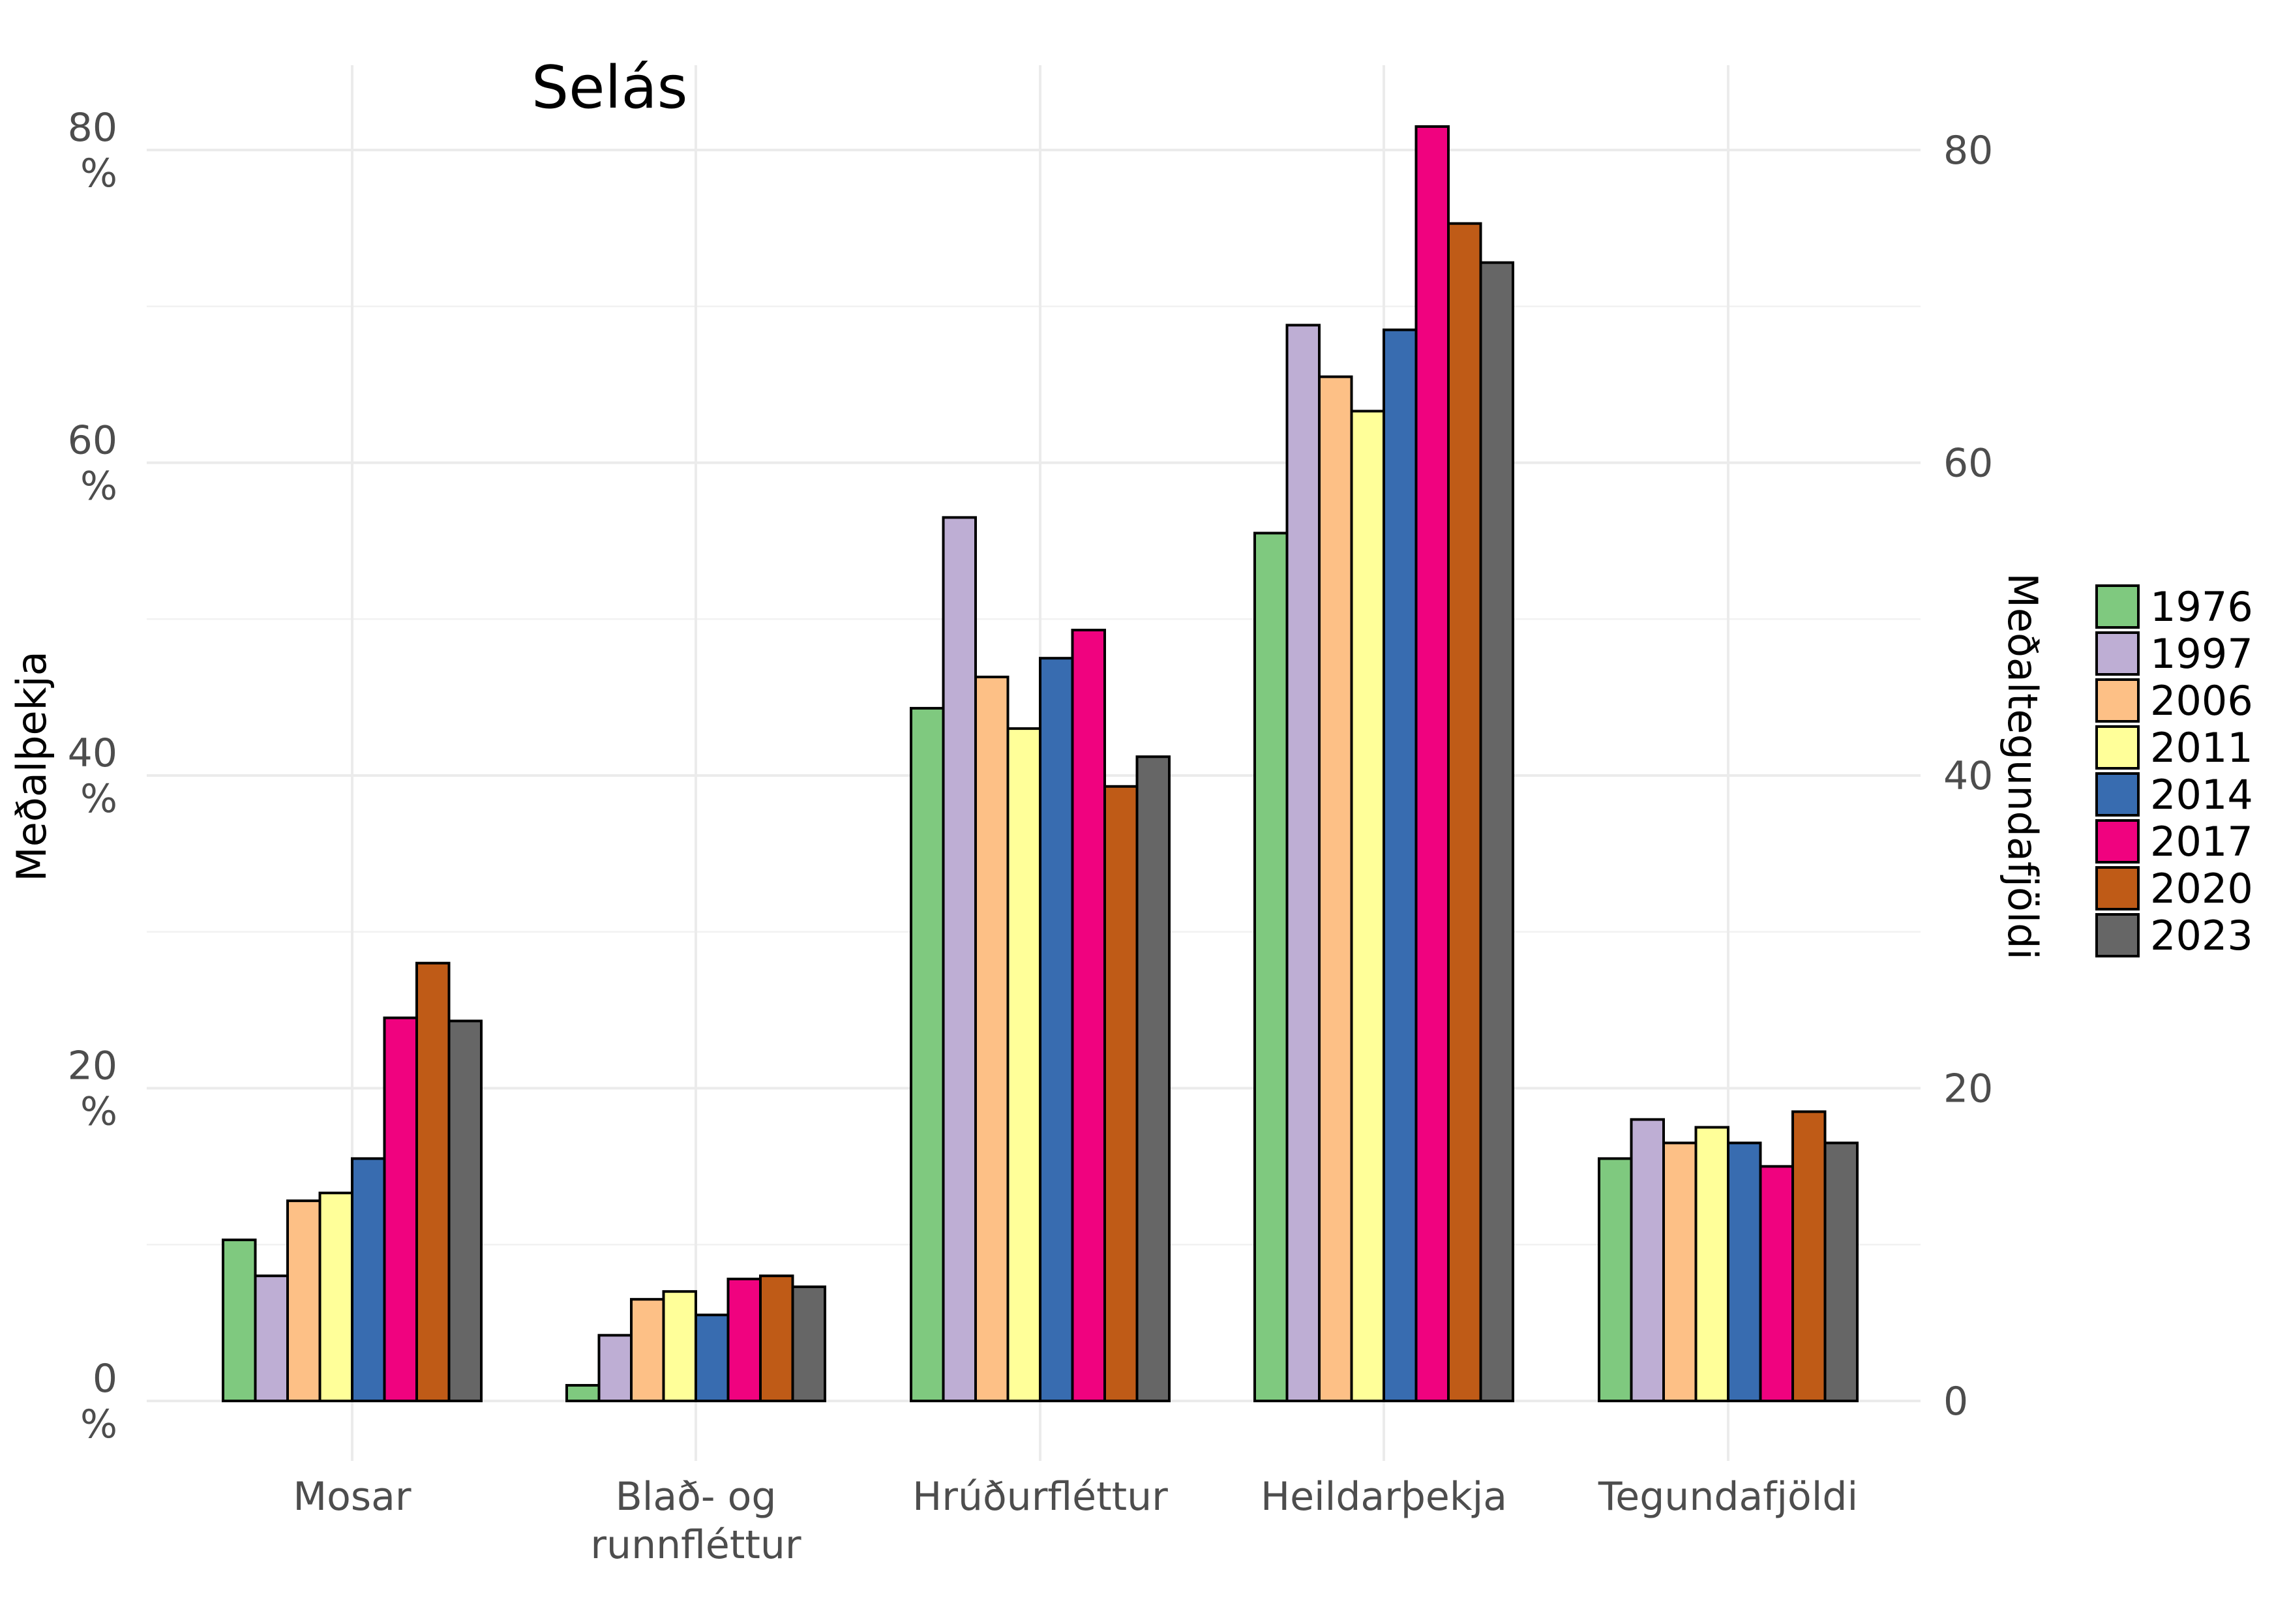 The height and width of the screenshot is (1624, 2289). Describe the element at coordinates (695, 1521) in the screenshot. I see `x-tick-label: Blað- og runnfléttur` at that location.